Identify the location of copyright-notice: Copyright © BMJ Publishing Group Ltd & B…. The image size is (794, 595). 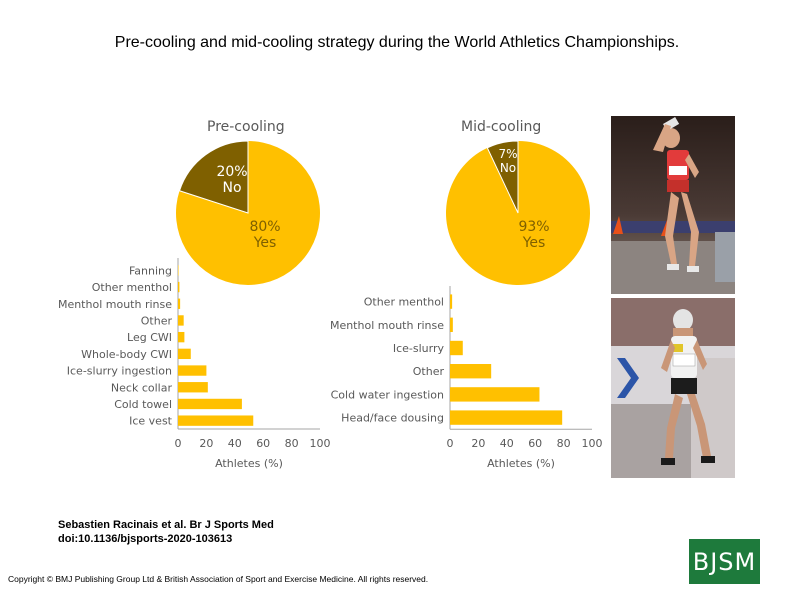
(218, 579).